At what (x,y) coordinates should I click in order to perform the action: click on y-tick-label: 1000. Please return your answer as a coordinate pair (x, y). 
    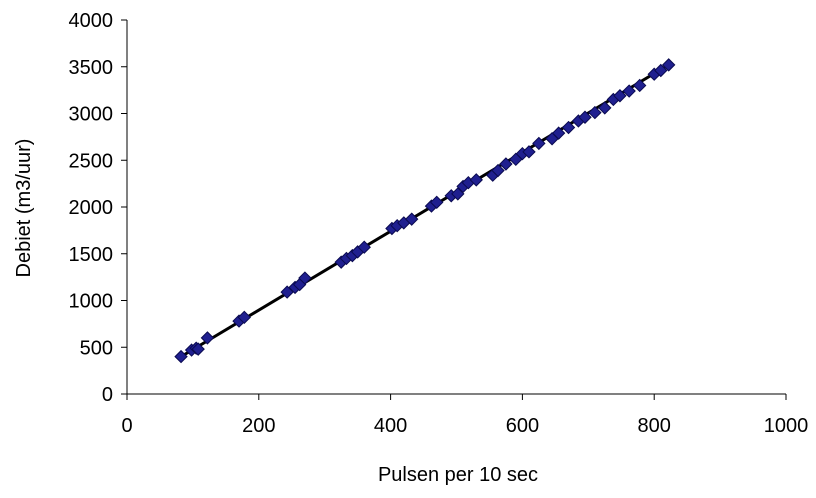
    Looking at the image, I should click on (91, 302).